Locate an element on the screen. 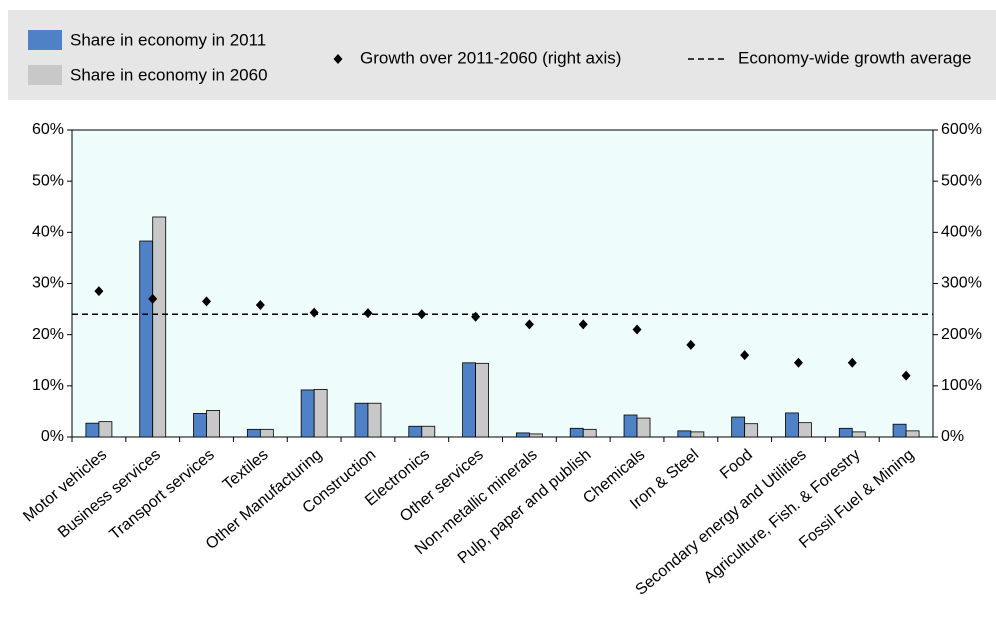 This screenshot has height=636, width=996. legend-label: Growth over 2011-2060 (right axis) is located at coordinates (490, 57).